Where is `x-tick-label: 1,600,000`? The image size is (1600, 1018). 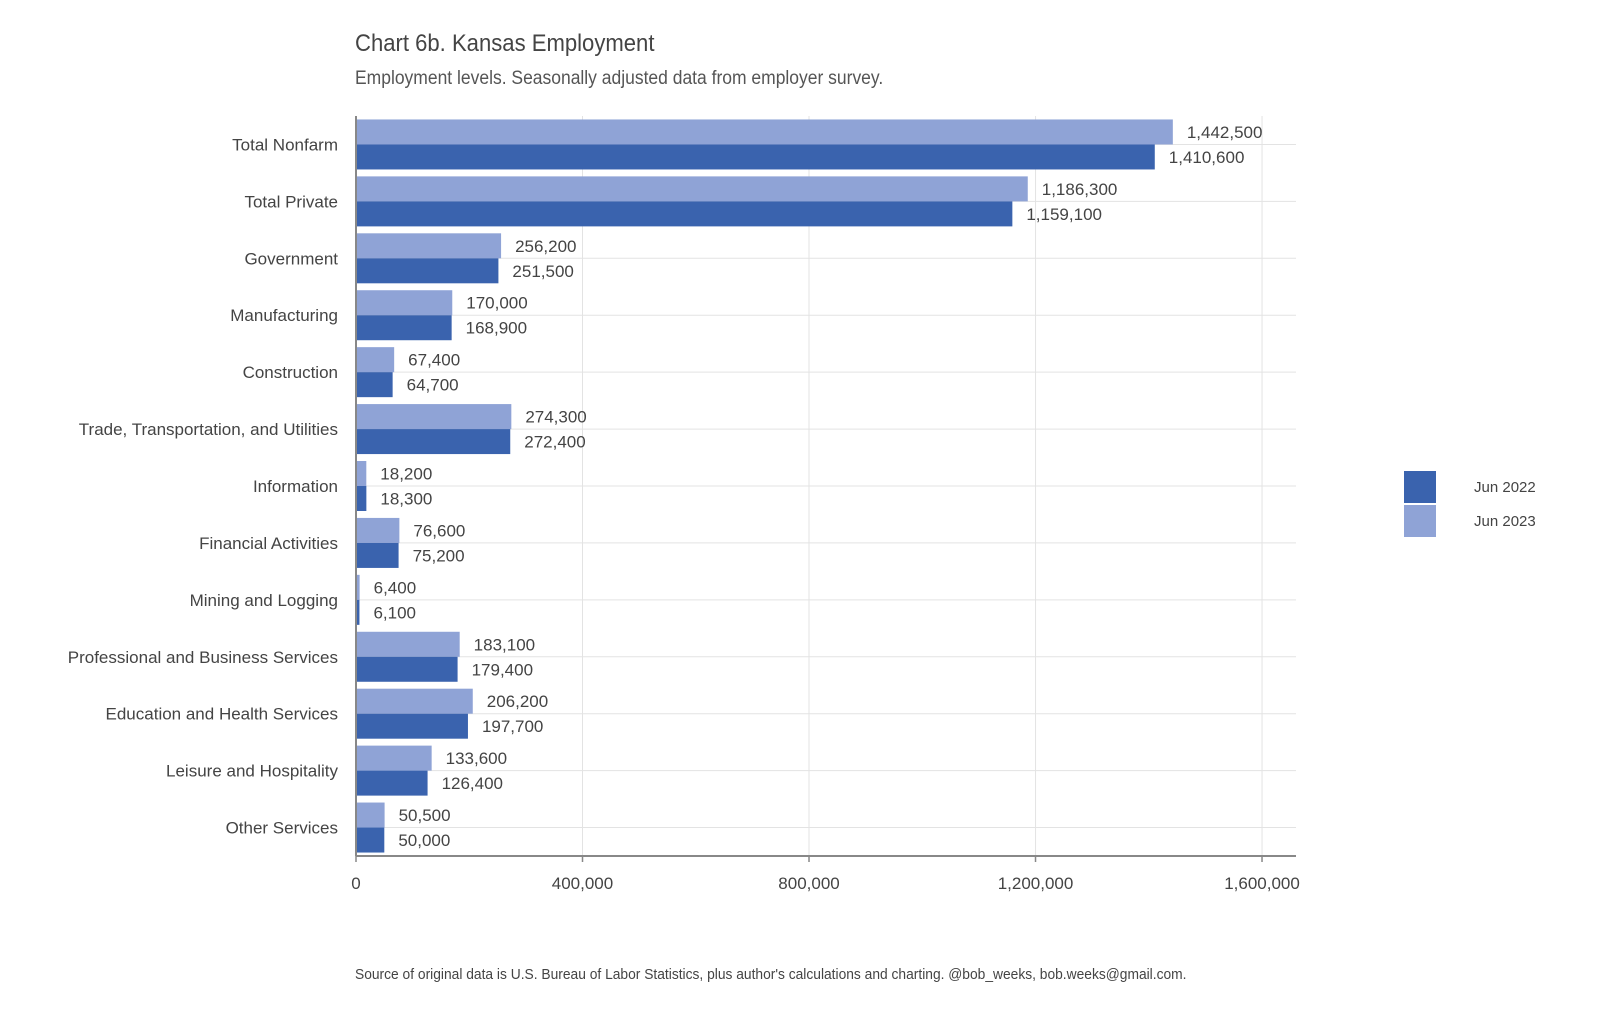
x-tick-label: 1,600,000 is located at coordinates (1262, 883).